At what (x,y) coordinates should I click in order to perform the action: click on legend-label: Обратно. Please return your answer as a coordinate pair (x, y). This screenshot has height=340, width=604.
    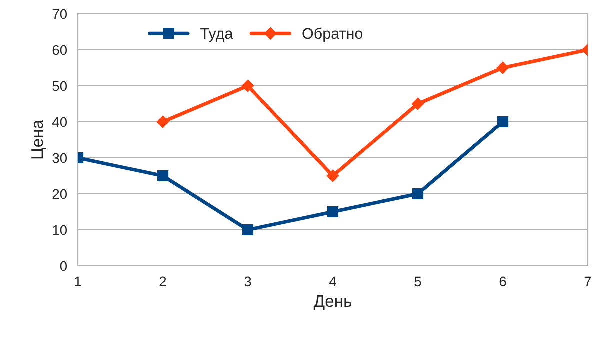
    Looking at the image, I should click on (332, 35).